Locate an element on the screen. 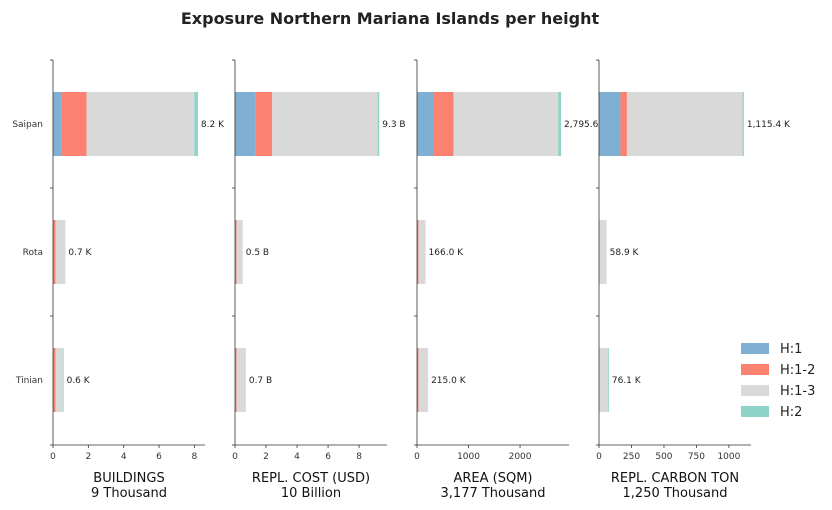  x-tick-label: 750 is located at coordinates (696, 457).